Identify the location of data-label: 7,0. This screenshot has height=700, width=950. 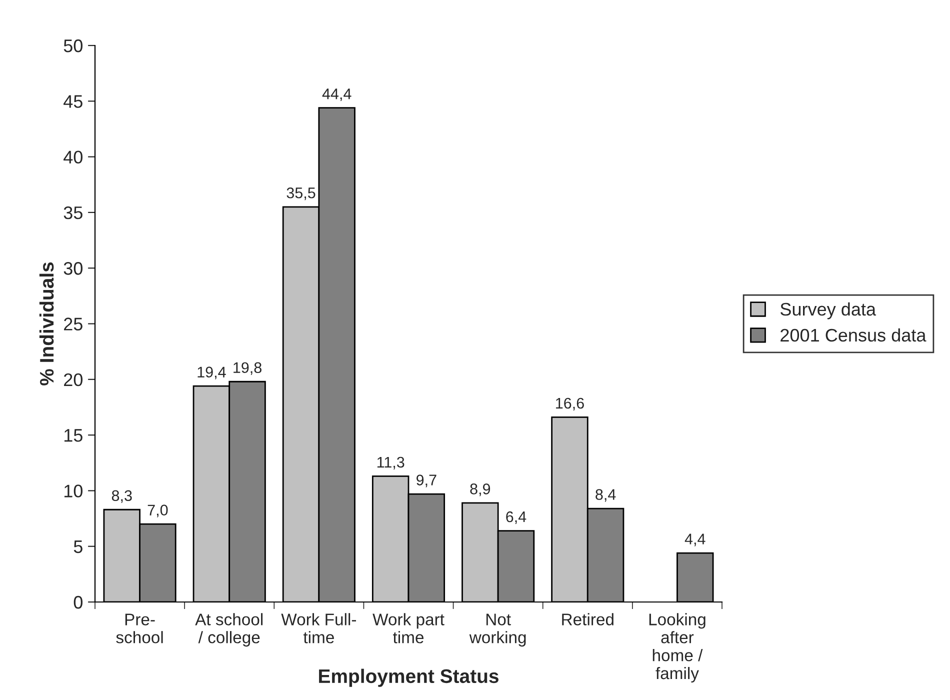
(158, 511).